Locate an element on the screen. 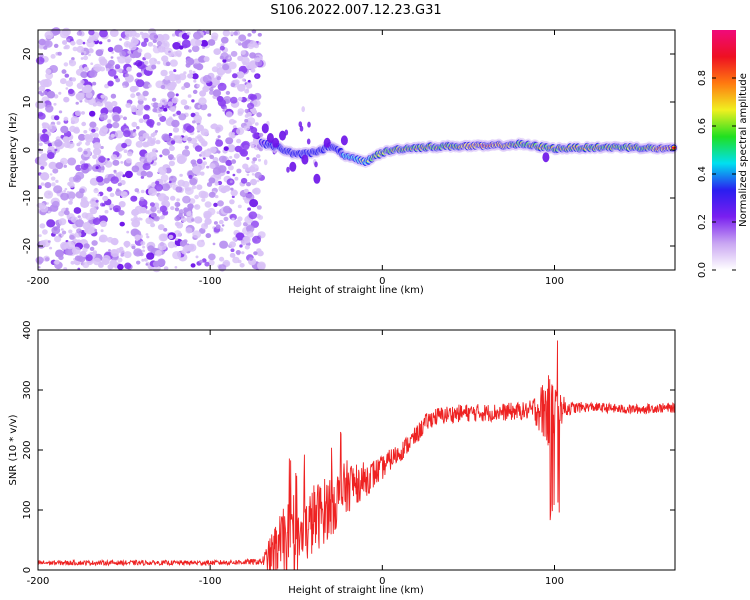  spectrogram-y-tick-label: -20 is located at coordinates (27, 246).